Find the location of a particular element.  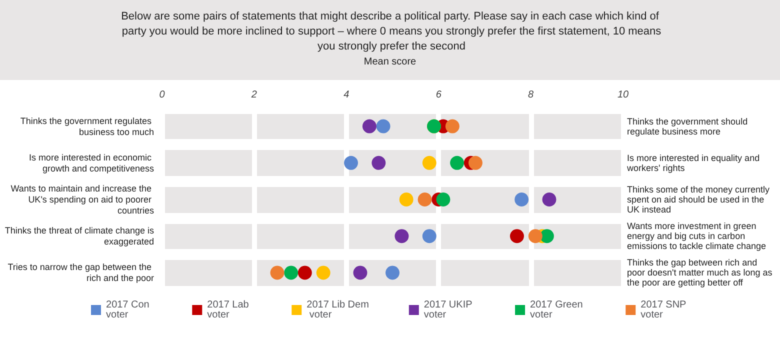

y2-tick-label: Is more interested in equality and workers' rights is located at coordinates (694, 162).